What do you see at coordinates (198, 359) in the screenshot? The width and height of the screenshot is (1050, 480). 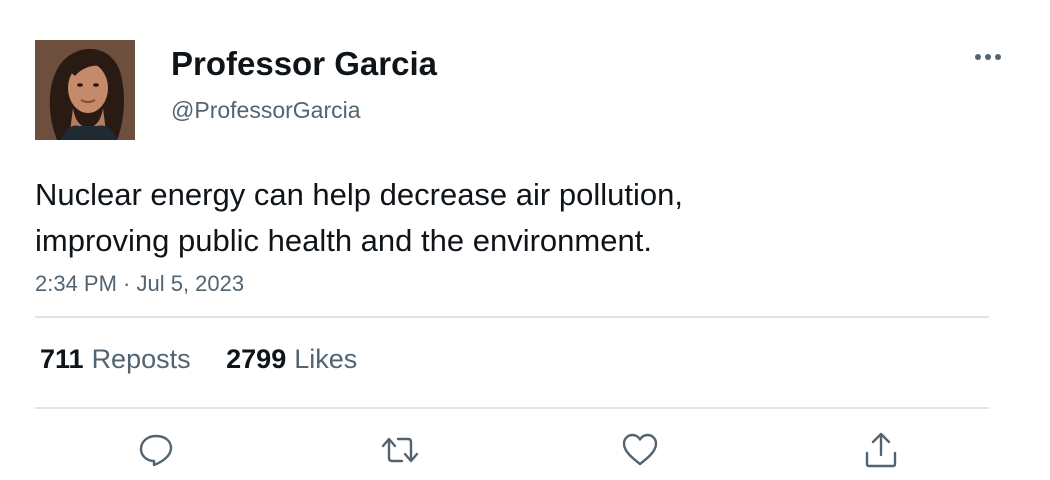 I see `engagement-stats: 711 Reposts 2799 Likes` at bounding box center [198, 359].